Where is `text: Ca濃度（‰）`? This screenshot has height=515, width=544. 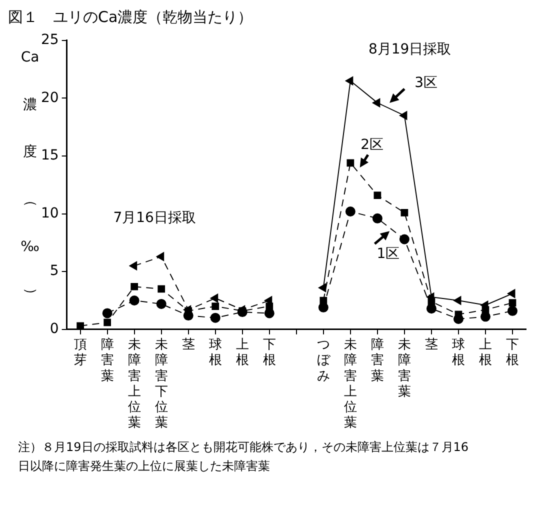
text: Ca濃度（‰） is located at coordinates (30, 175).